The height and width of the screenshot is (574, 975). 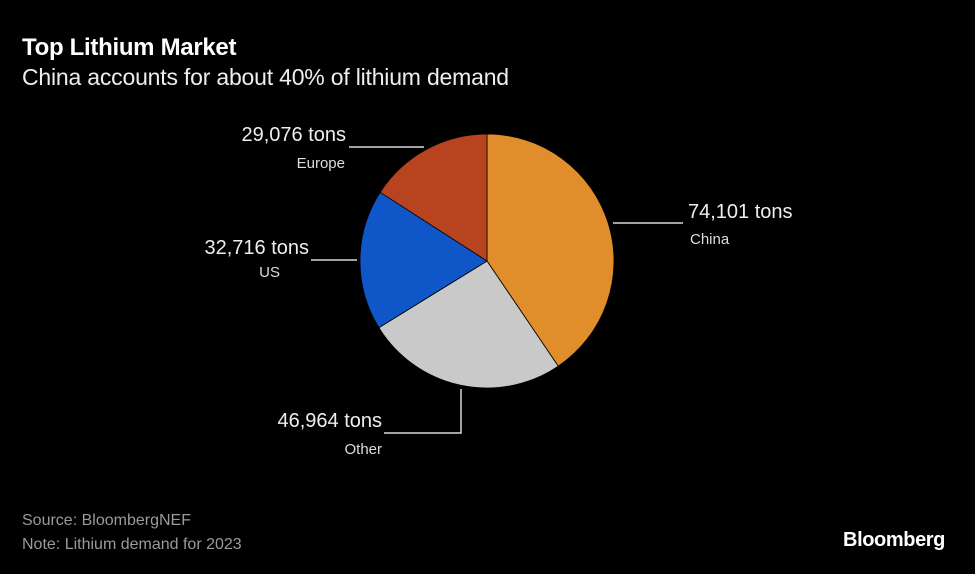 I want to click on pie-slice-europe, so click(x=433, y=197).